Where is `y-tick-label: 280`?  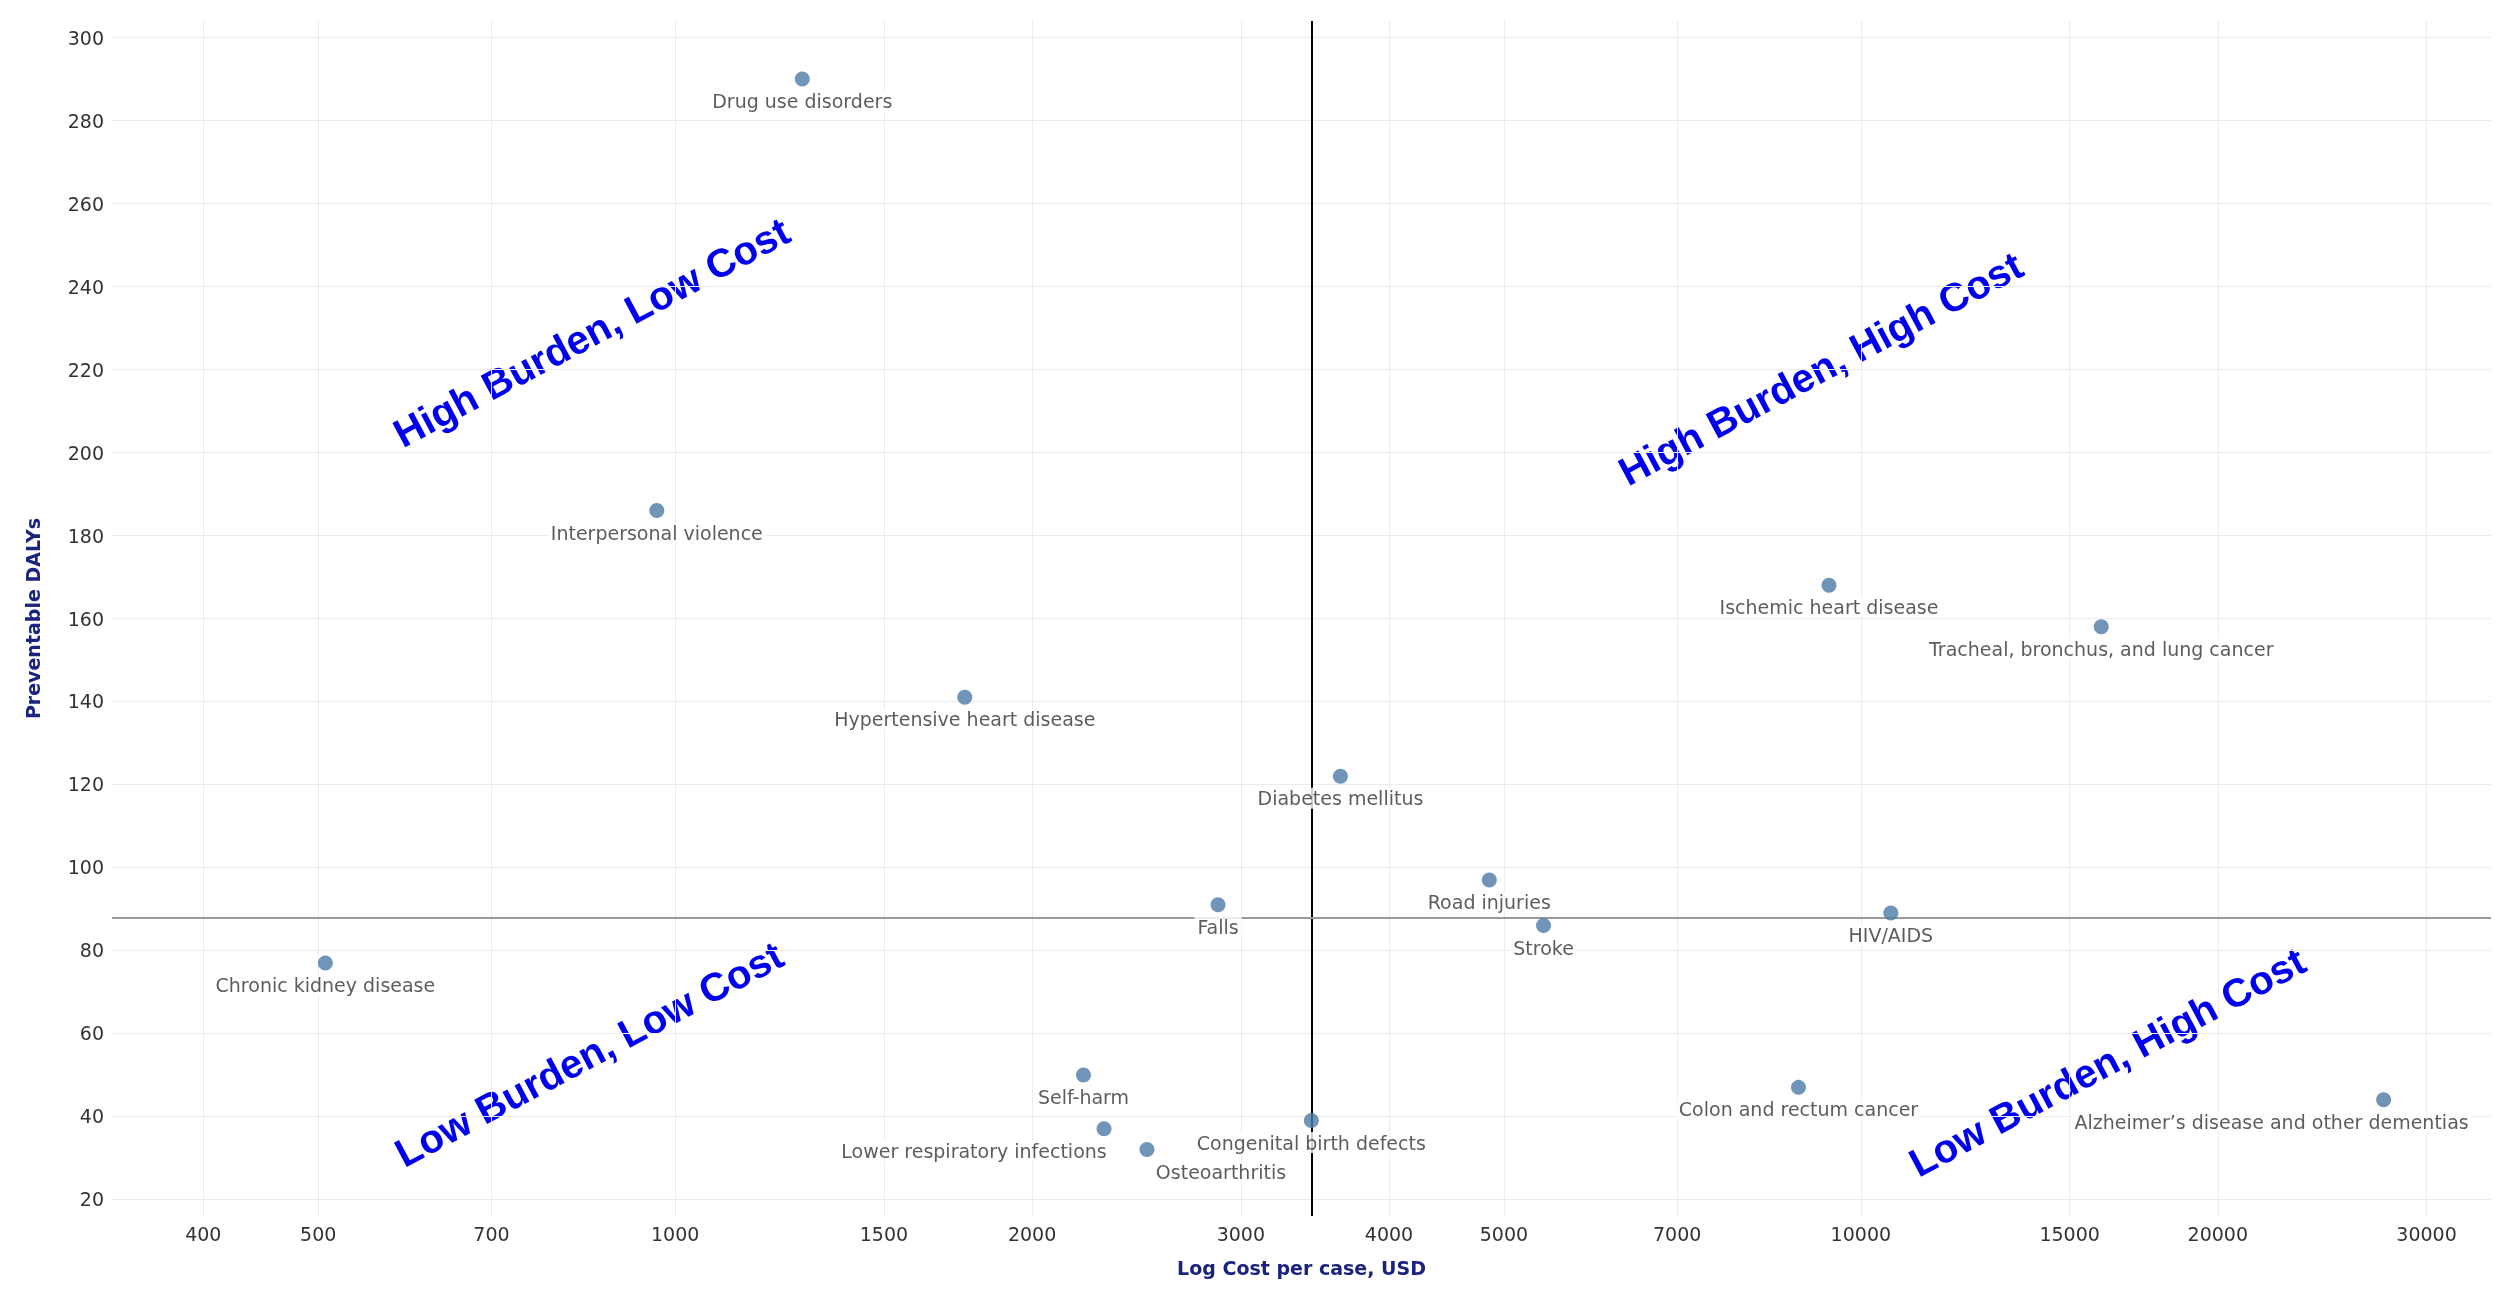
y-tick-label: 280 is located at coordinates (85, 120).